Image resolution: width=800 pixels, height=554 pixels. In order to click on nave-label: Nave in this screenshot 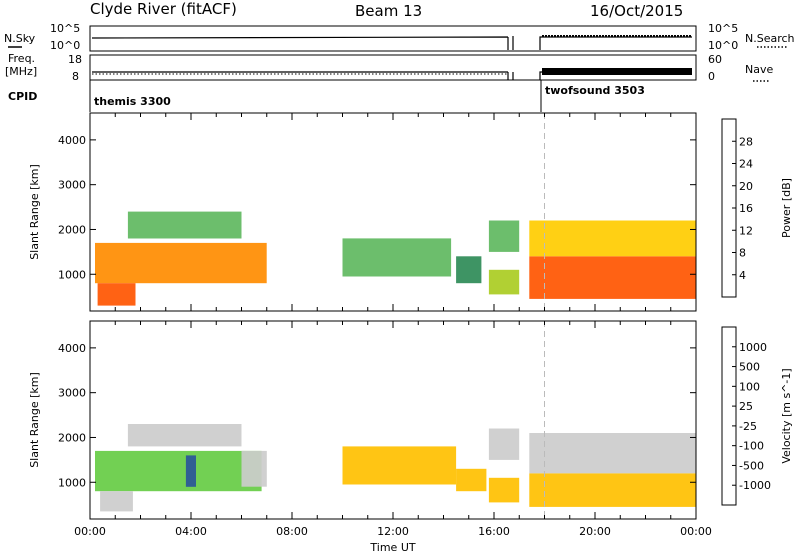, I will do `click(759, 69)`.